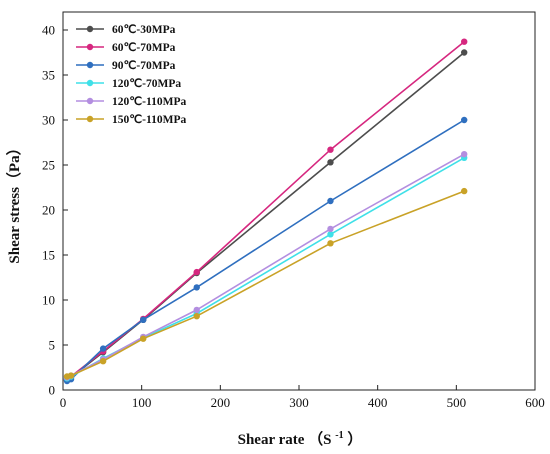  Describe the element at coordinates (457, 402) in the screenshot. I see `x-tick-label: 500` at that location.